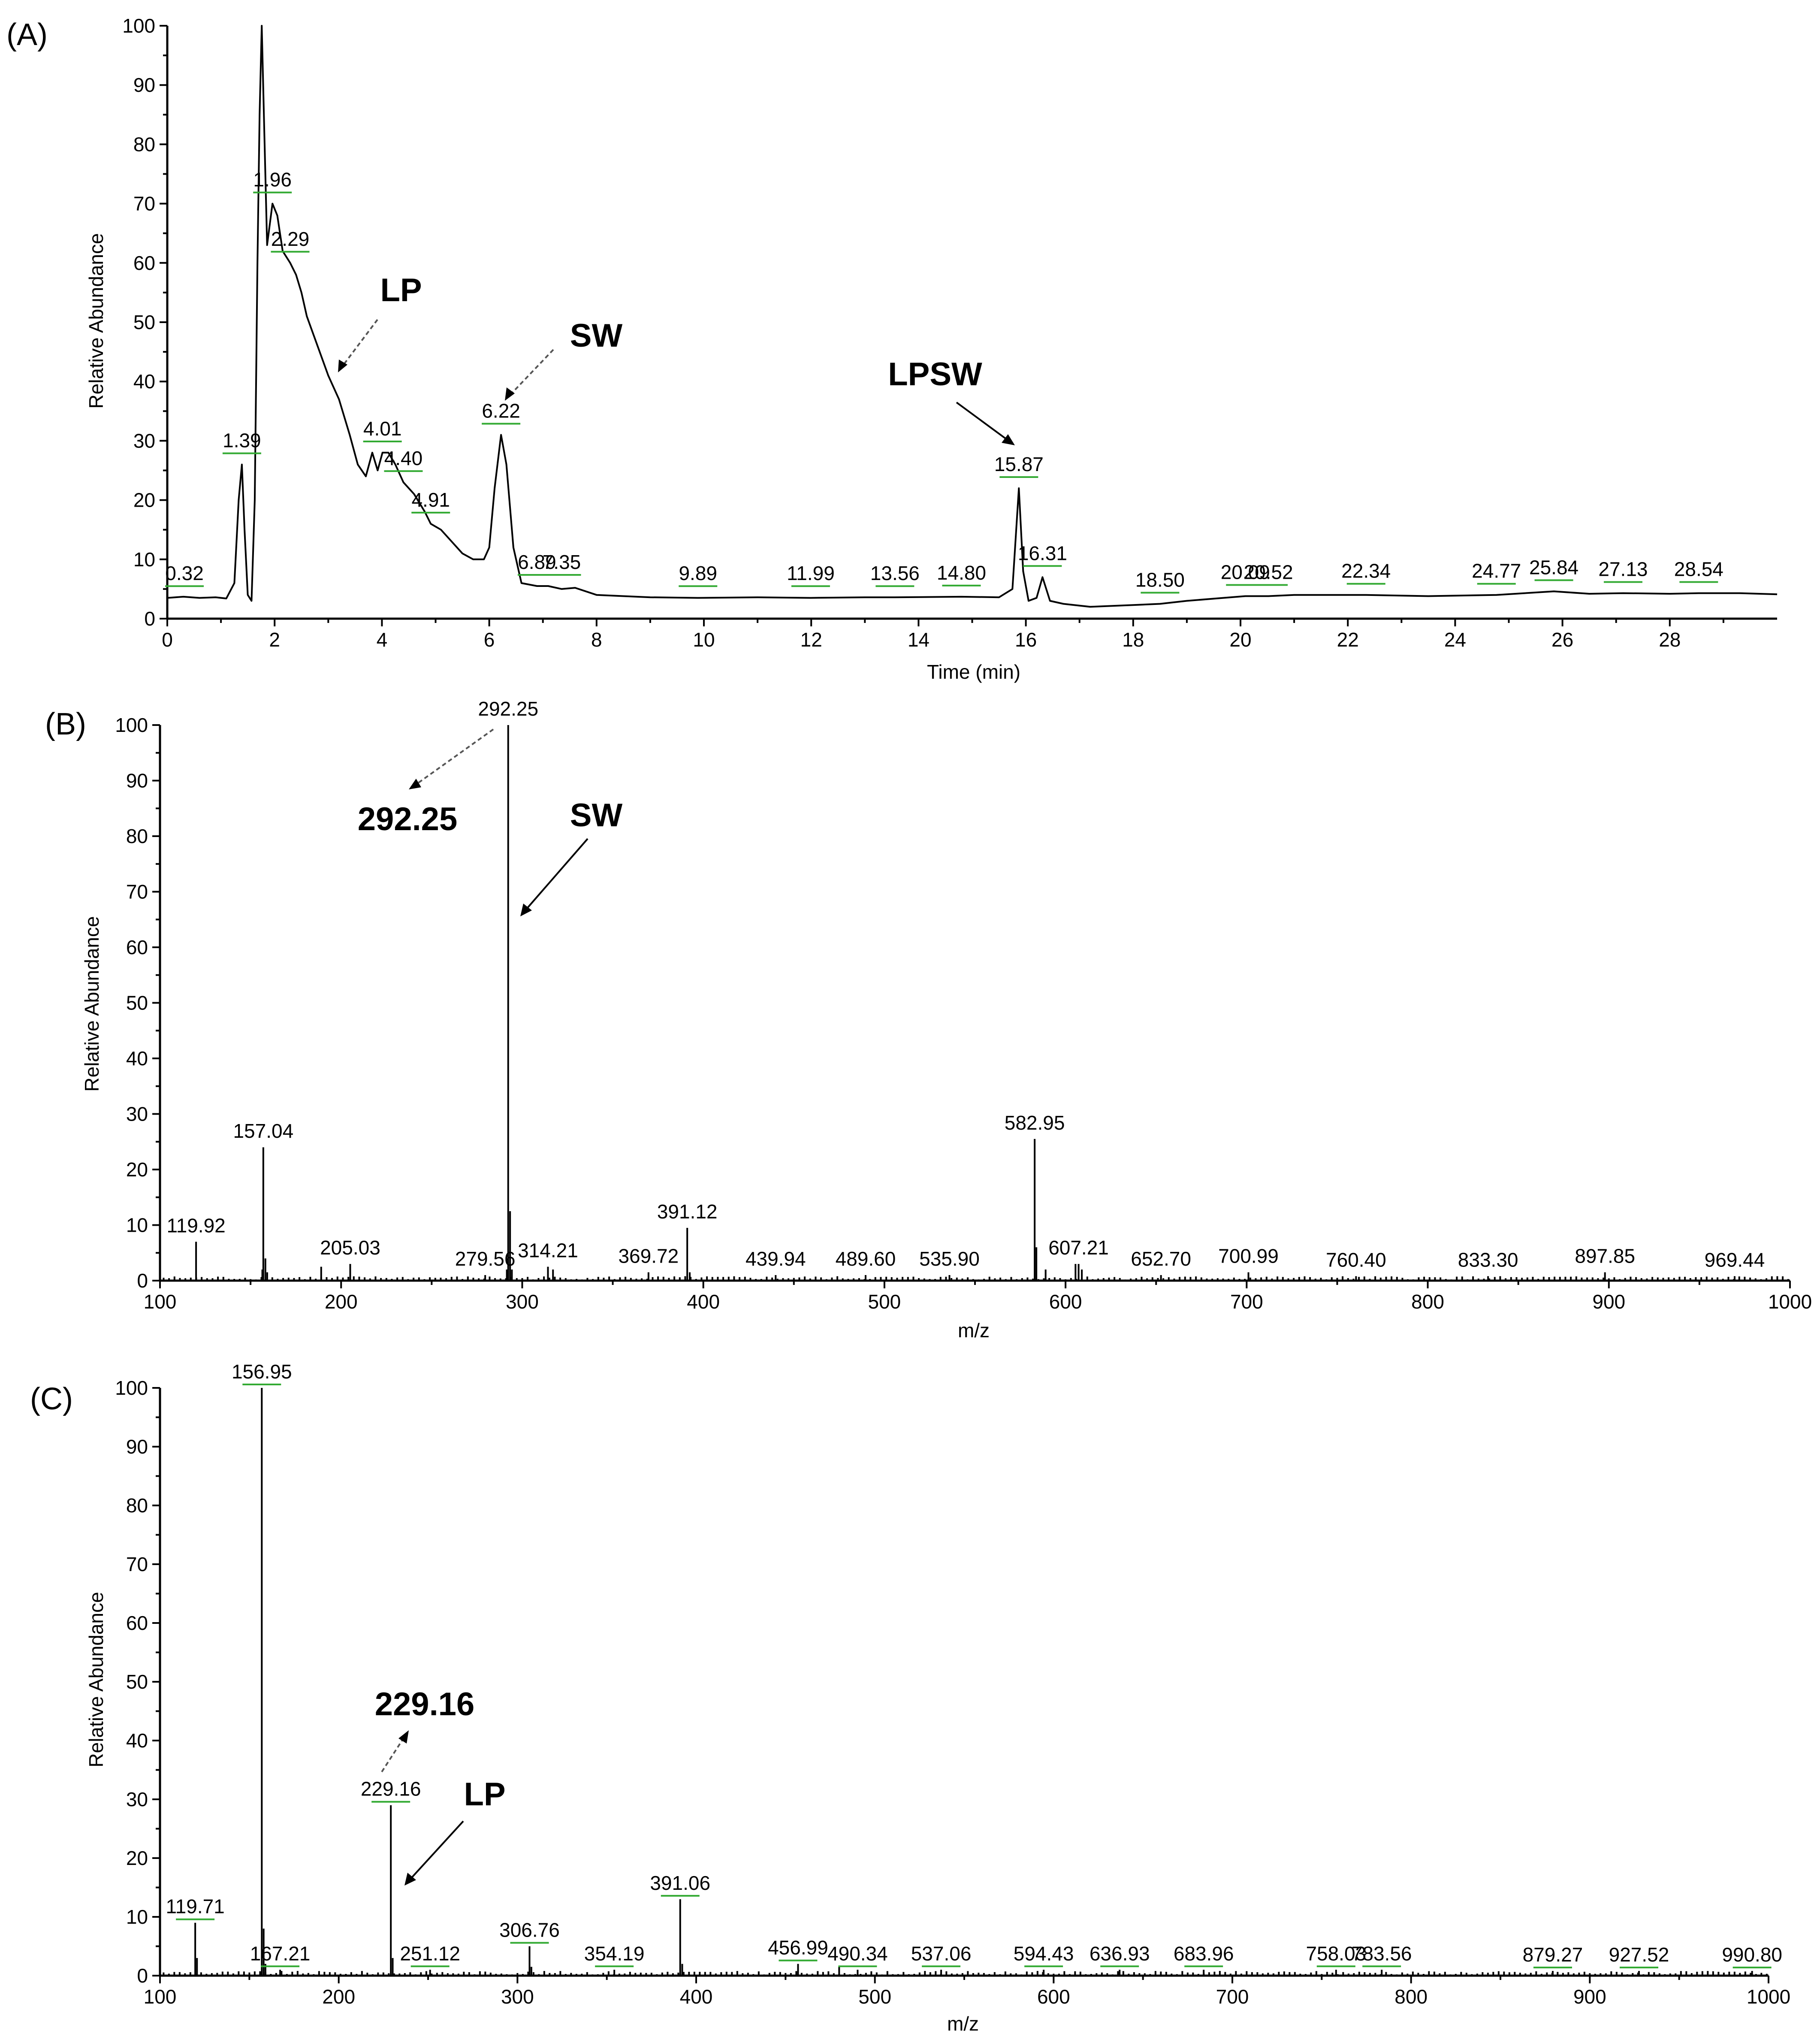 The height and width of the screenshot is (2043, 1820). I want to click on peak-label: 4.91, so click(431, 500).